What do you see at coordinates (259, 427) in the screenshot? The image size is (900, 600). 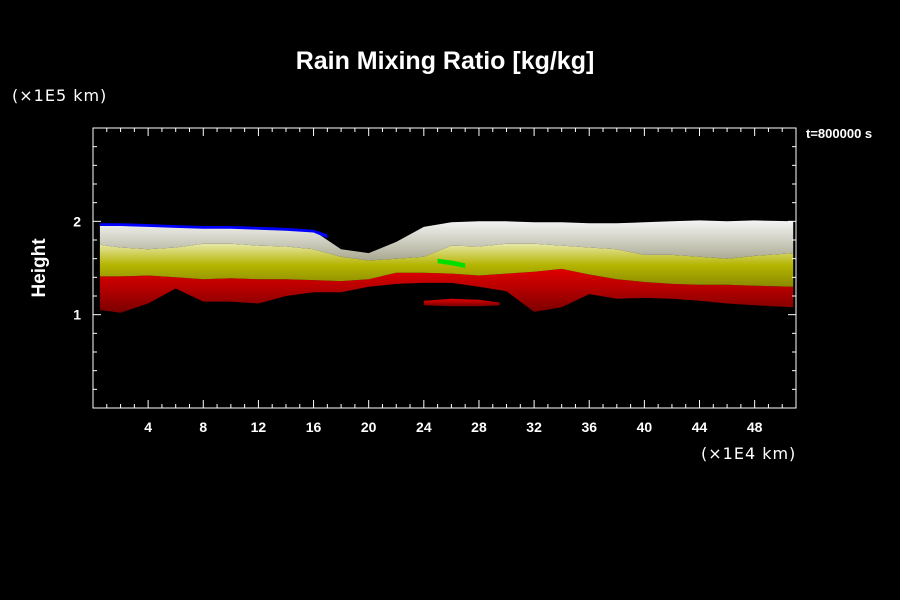 I see `x-tick-label: 12` at bounding box center [259, 427].